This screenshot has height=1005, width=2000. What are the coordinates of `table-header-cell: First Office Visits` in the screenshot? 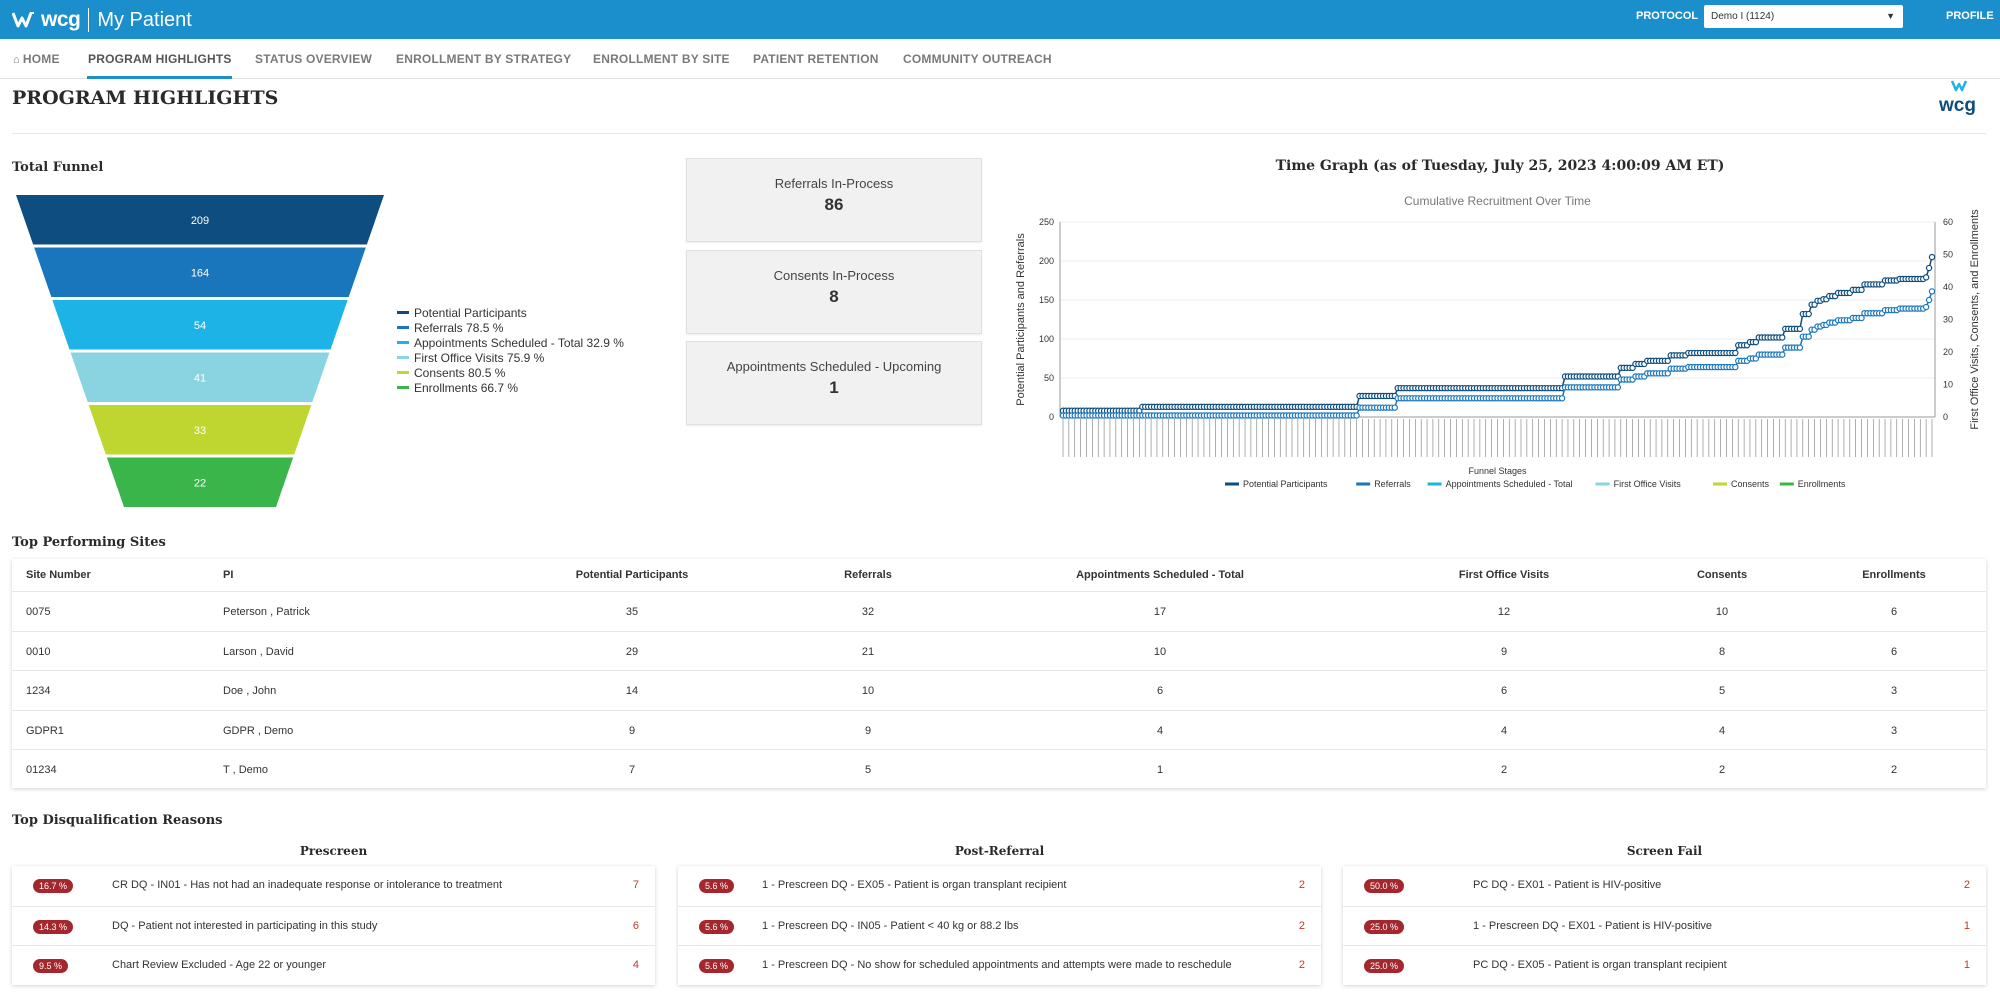 It's located at (1504, 575).